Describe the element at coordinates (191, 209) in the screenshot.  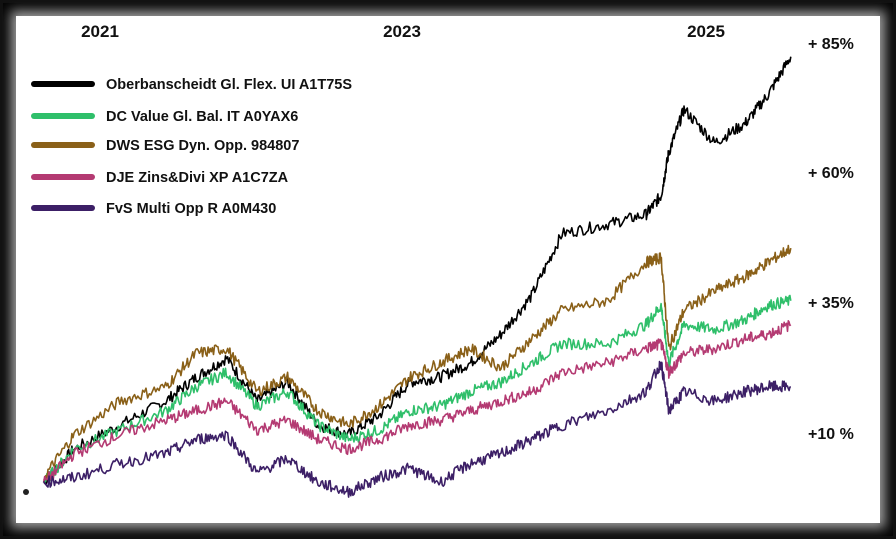
I see `legend-label: FvS Multi Opp R A0M430` at that location.